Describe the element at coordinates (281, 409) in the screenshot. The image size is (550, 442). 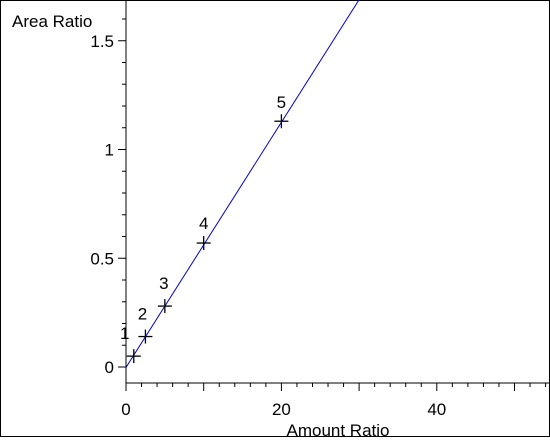
I see `x-tick-label: 20` at that location.